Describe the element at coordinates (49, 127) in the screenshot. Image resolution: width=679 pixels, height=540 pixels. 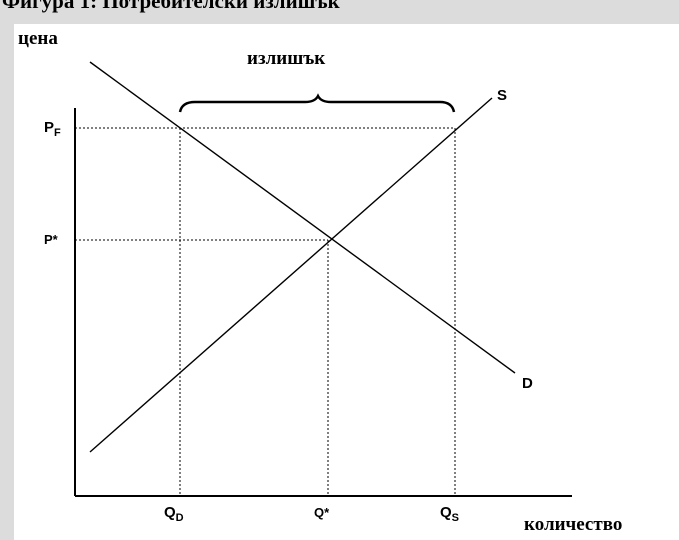
I see `label-part: P` at that location.